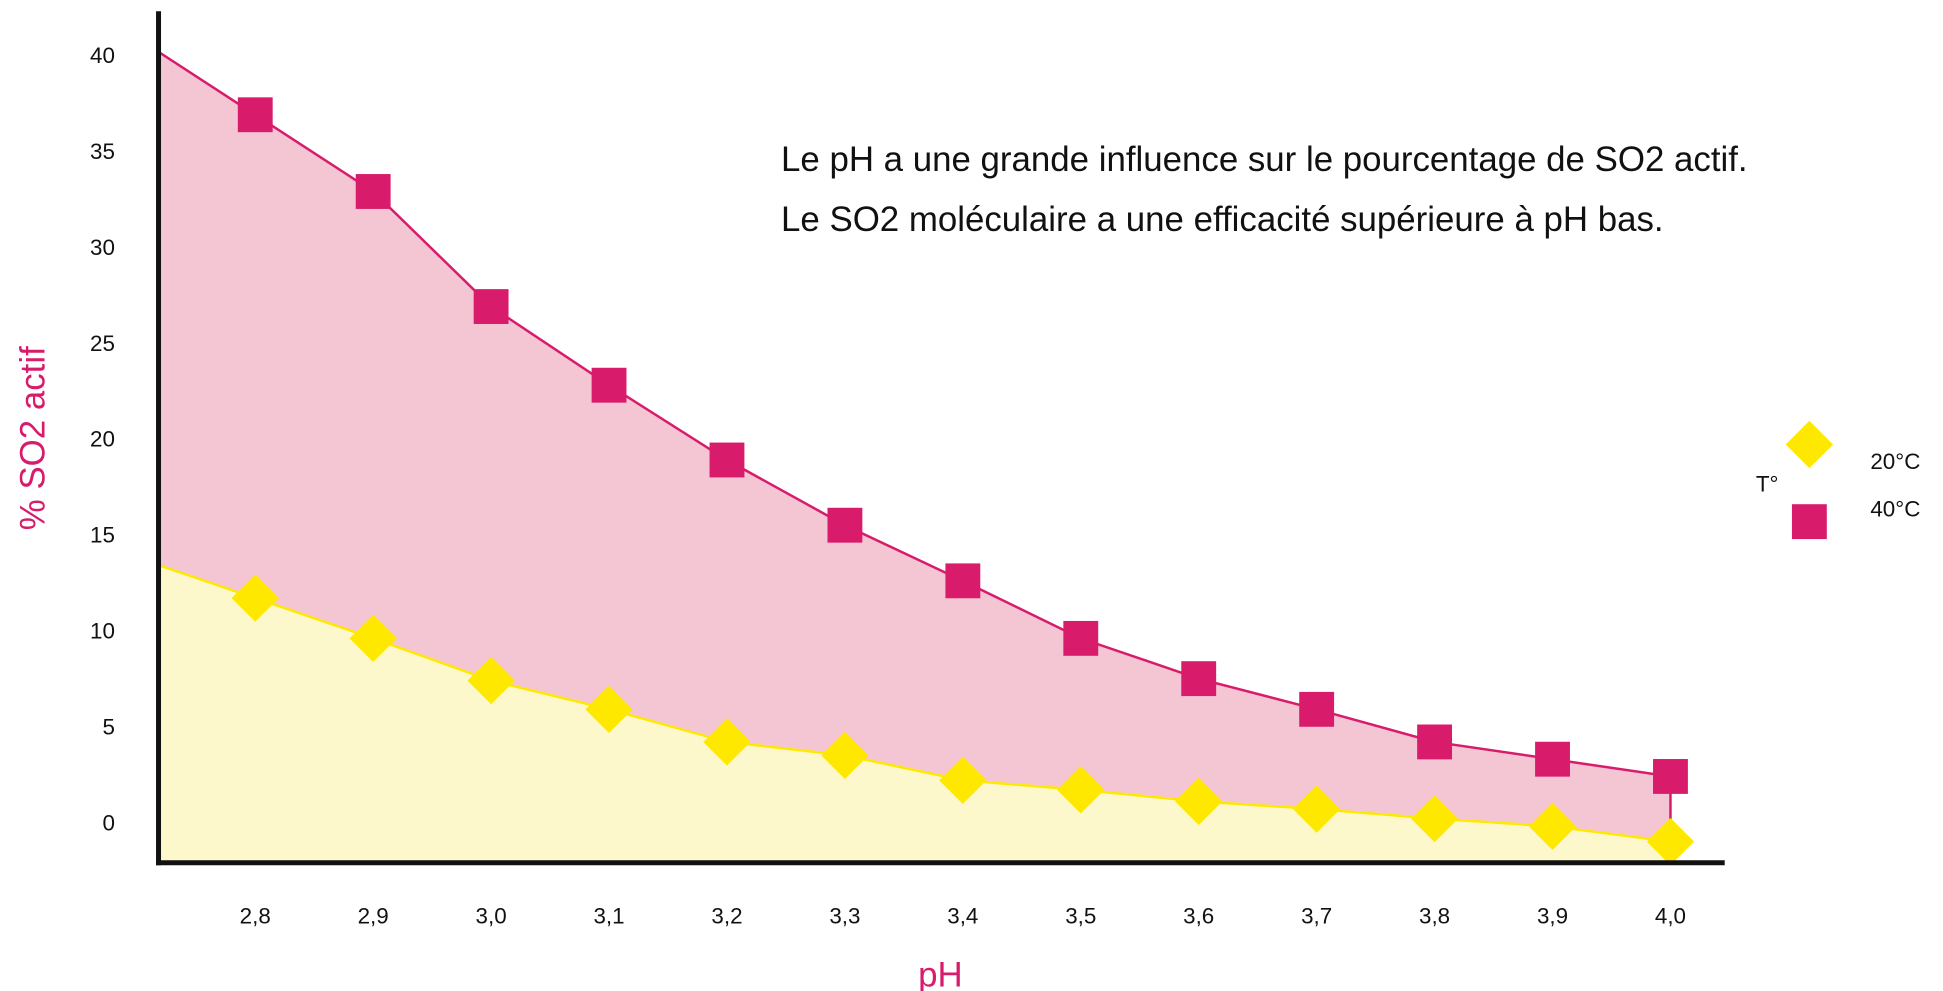  What do you see at coordinates (109, 822) in the screenshot?
I see `y-tick-label: 0` at bounding box center [109, 822].